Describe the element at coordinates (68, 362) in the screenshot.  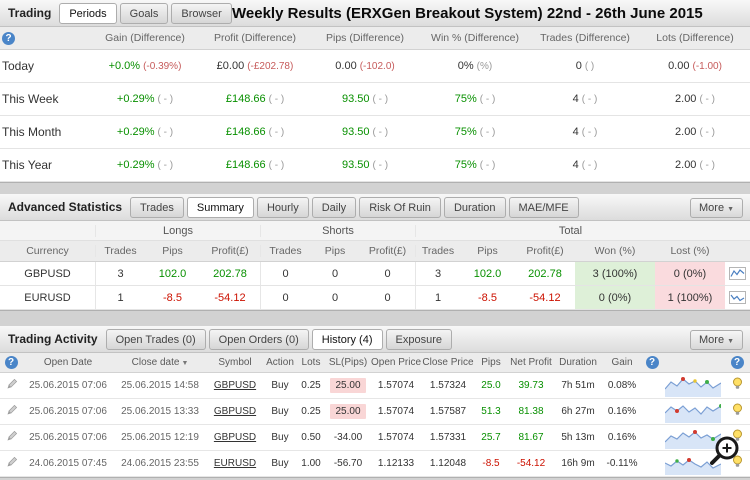
I see `col-open-date: Open Date` at that location.